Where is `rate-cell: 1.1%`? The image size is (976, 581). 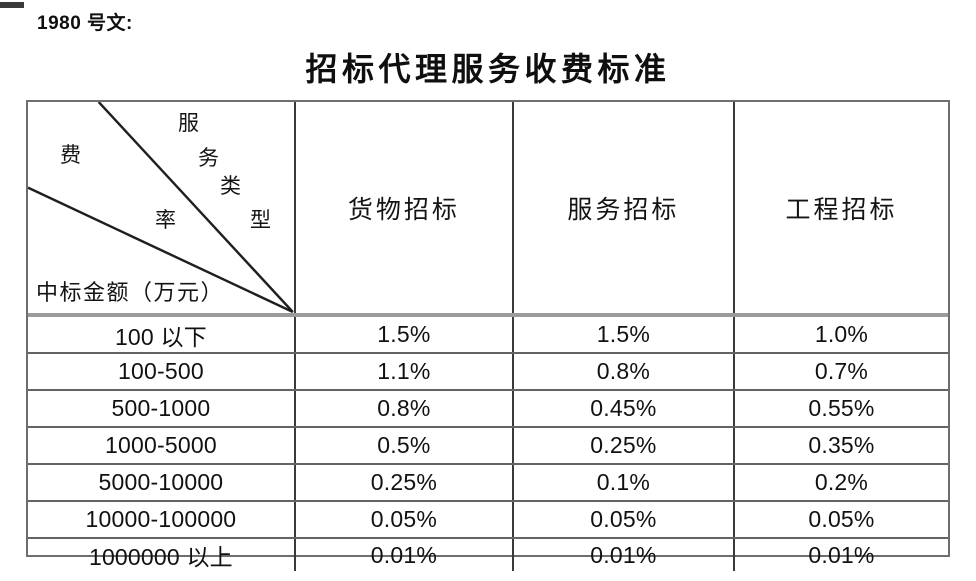
rate-cell: 1.1% is located at coordinates (405, 371).